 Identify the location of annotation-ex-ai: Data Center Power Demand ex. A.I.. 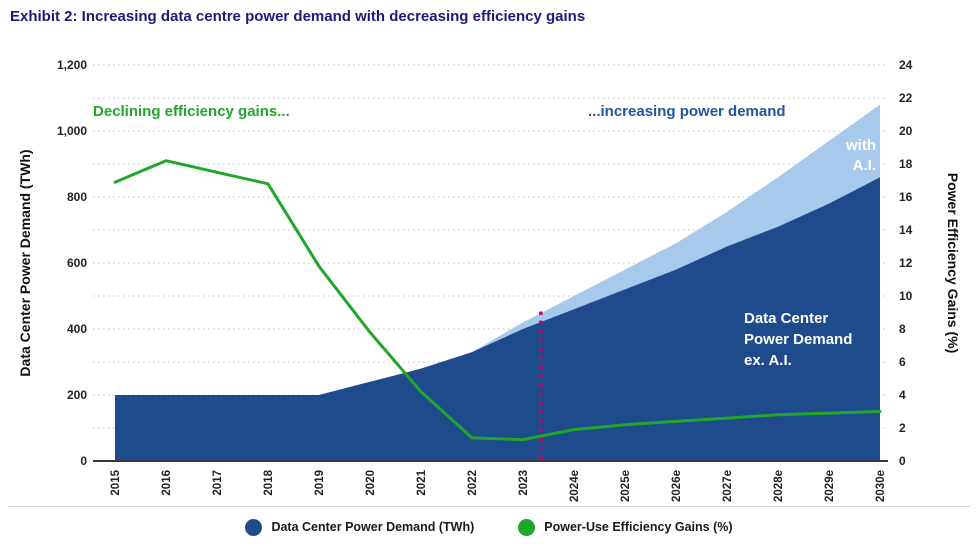
(798, 339).